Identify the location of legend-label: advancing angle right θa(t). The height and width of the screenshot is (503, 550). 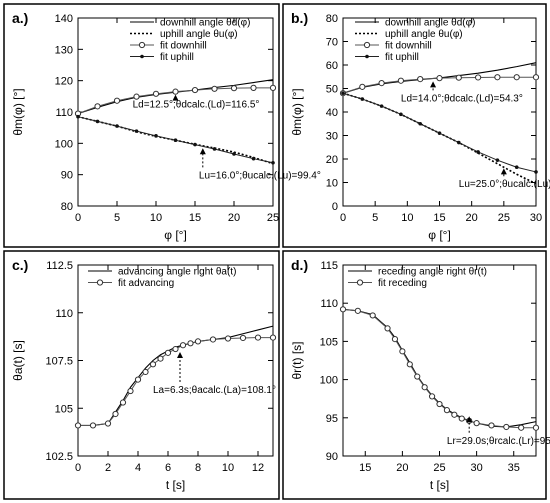
(177, 272).